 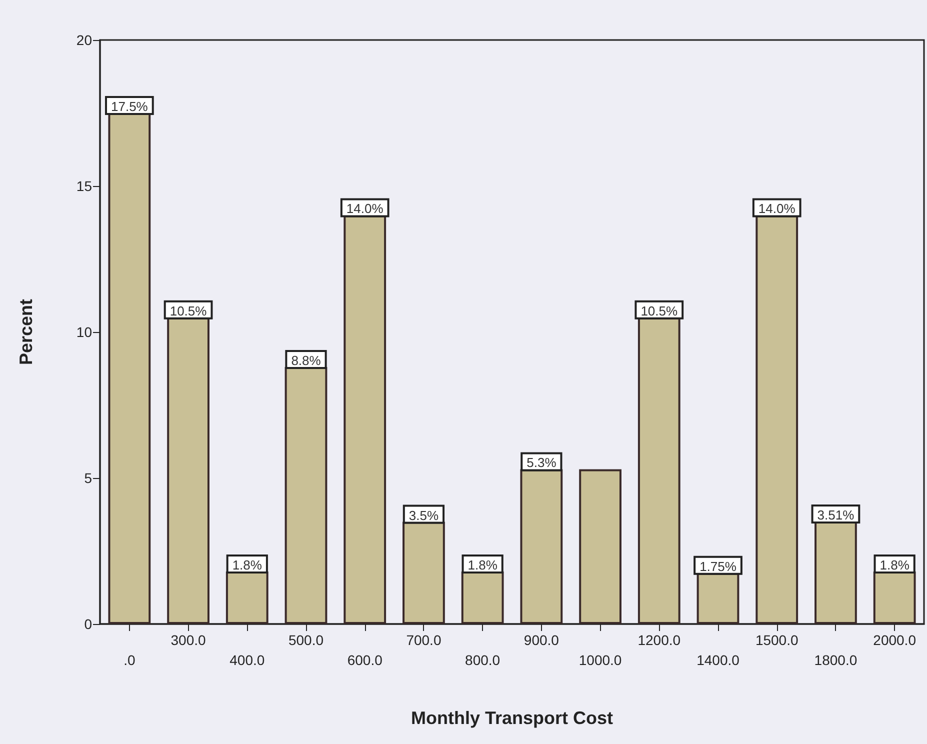 I want to click on x-tick-label: 1800.0, so click(x=836, y=660).